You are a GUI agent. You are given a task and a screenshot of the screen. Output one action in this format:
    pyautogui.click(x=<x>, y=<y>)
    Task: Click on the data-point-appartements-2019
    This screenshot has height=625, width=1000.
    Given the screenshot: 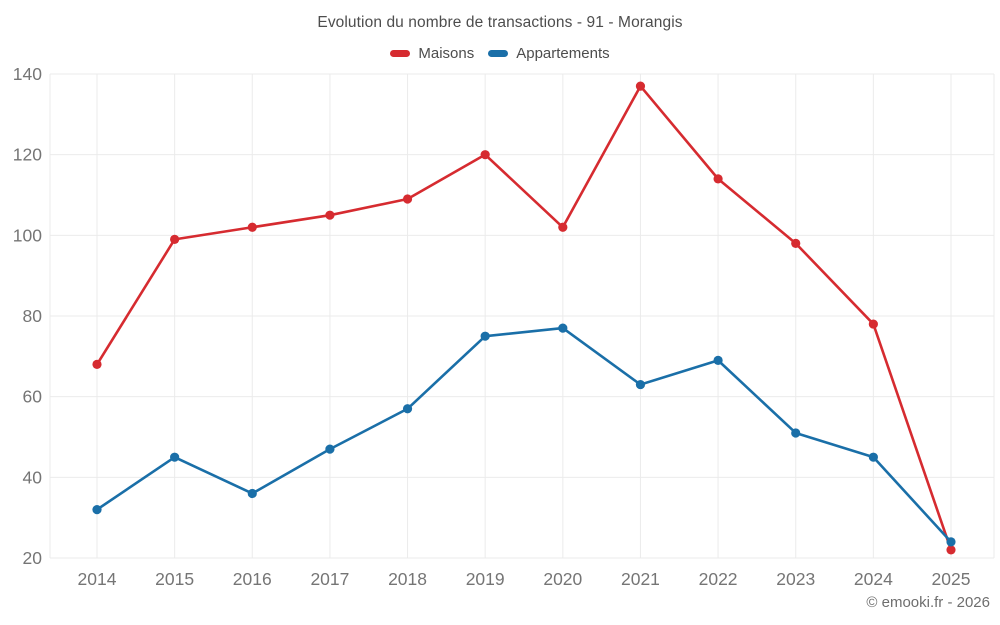 What is the action you would take?
    pyautogui.click(x=485, y=336)
    